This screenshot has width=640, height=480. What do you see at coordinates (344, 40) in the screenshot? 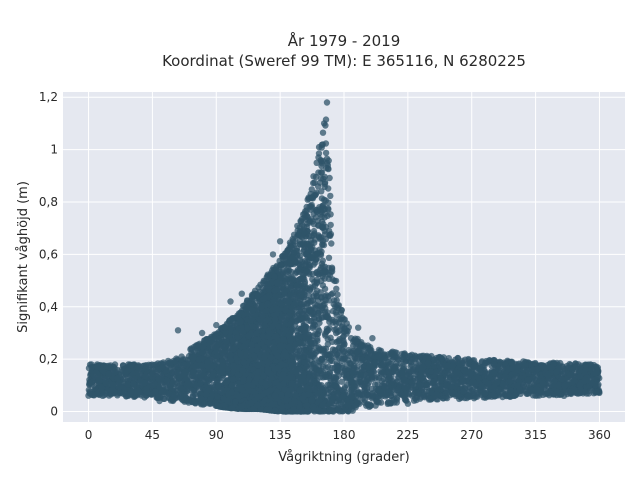
I see `chart-title-line-1: År 1979 - 2019` at bounding box center [344, 40].